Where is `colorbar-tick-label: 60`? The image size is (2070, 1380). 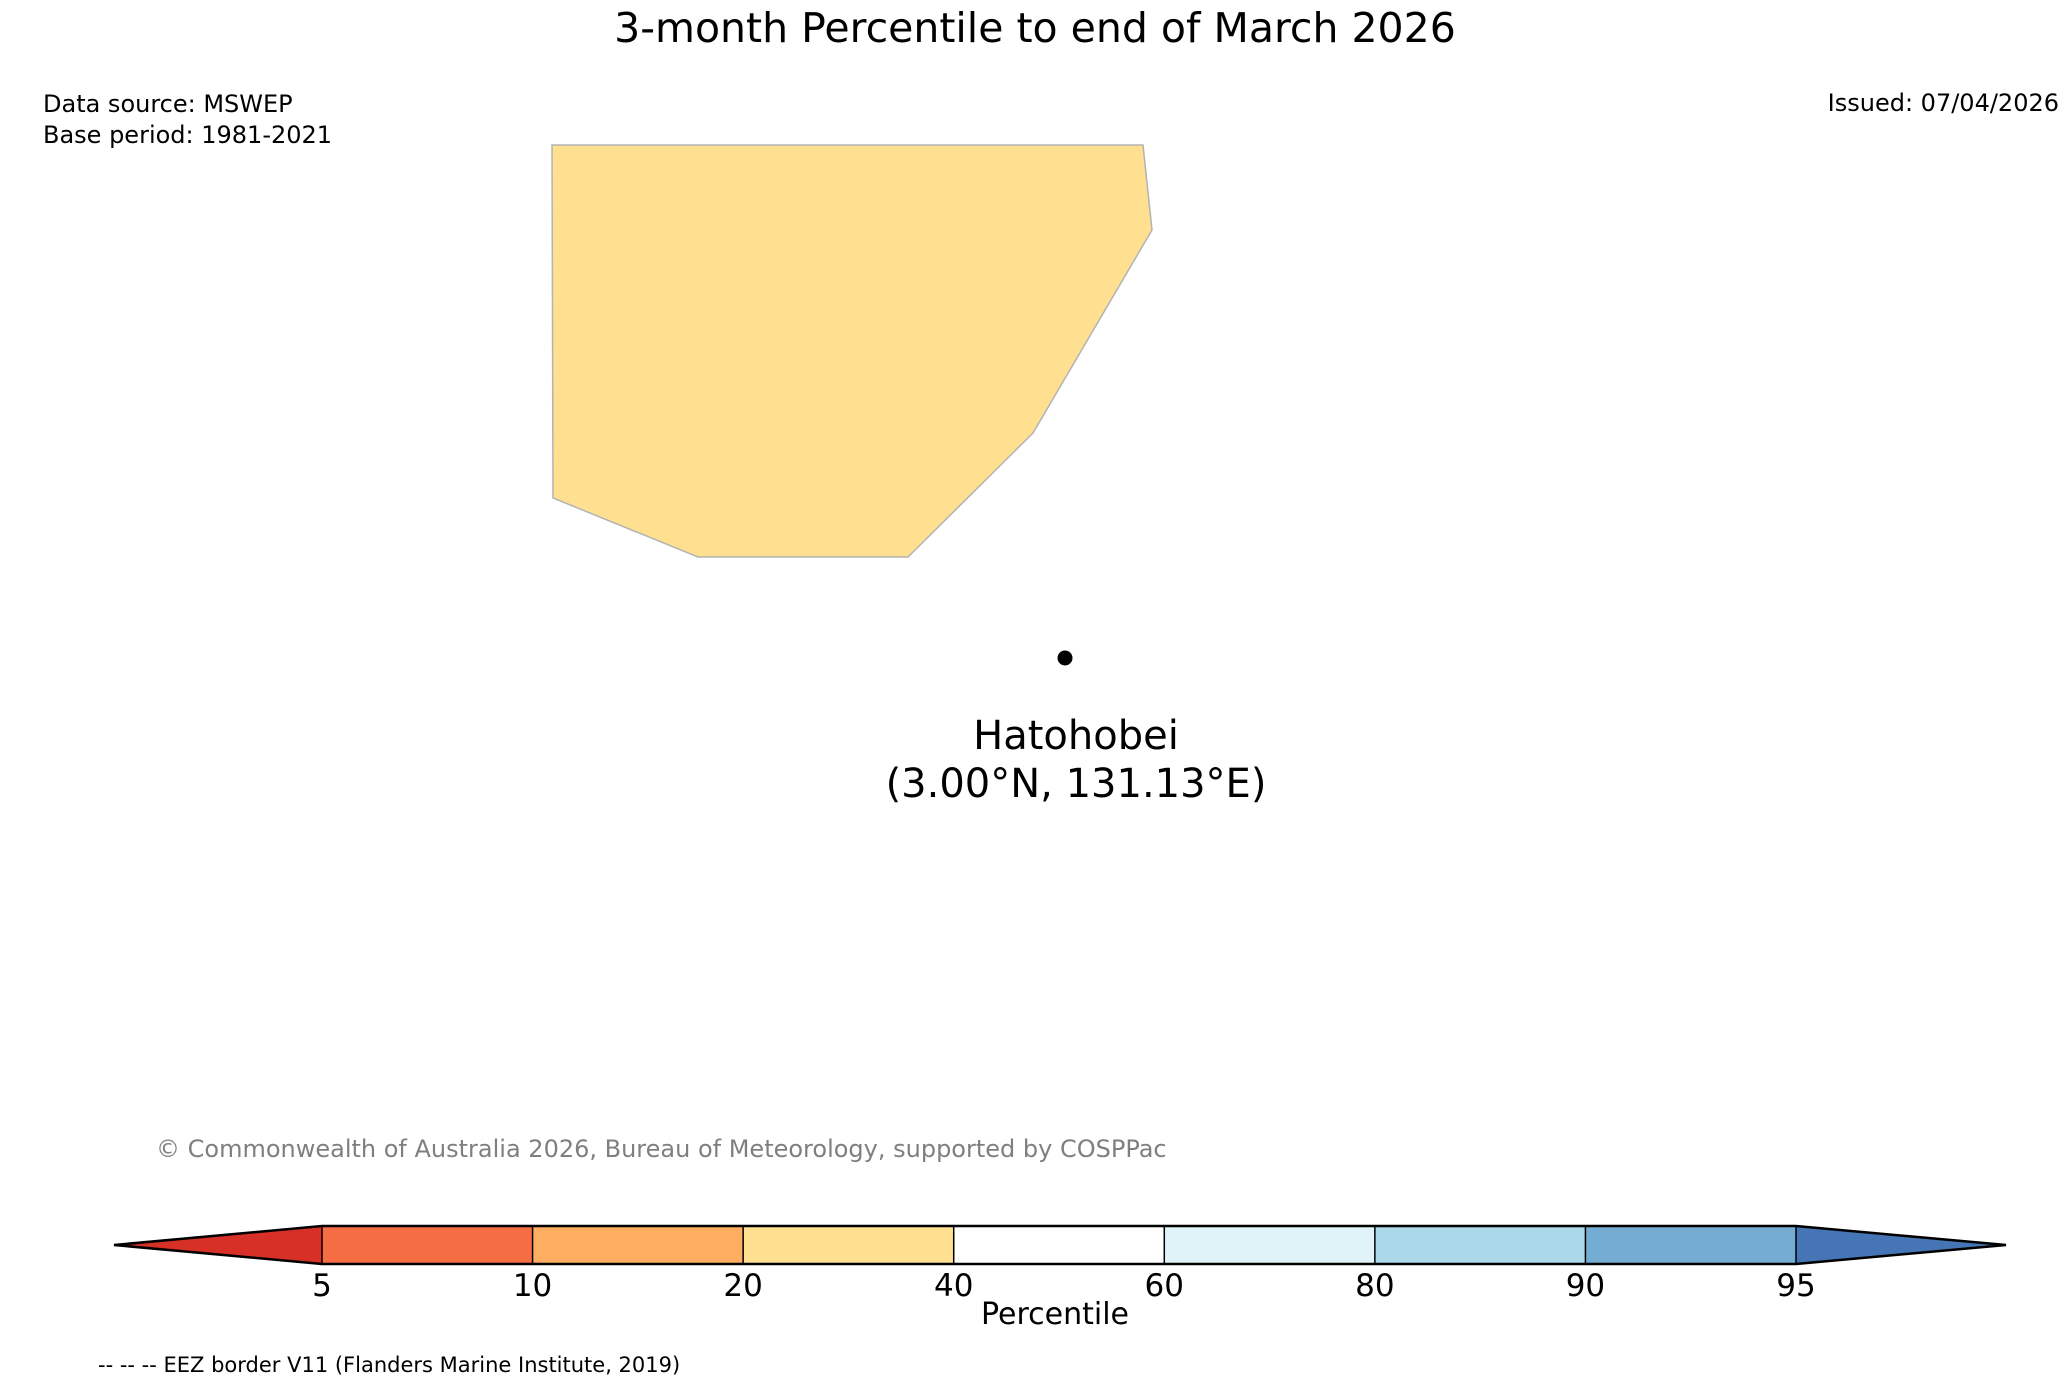
colorbar-tick-label: 60 is located at coordinates (1164, 1286).